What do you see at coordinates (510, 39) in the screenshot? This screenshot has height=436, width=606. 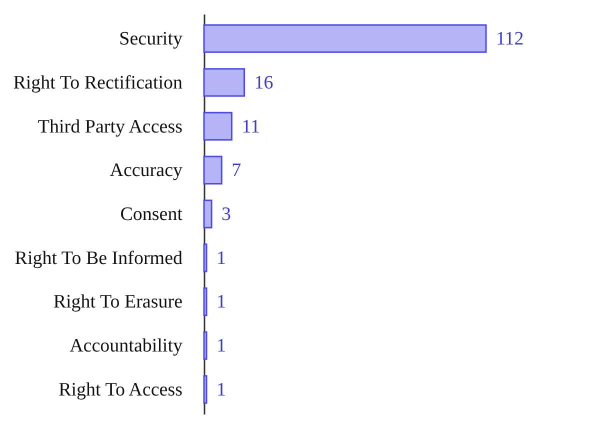 I see `data-label: 112` at bounding box center [510, 39].